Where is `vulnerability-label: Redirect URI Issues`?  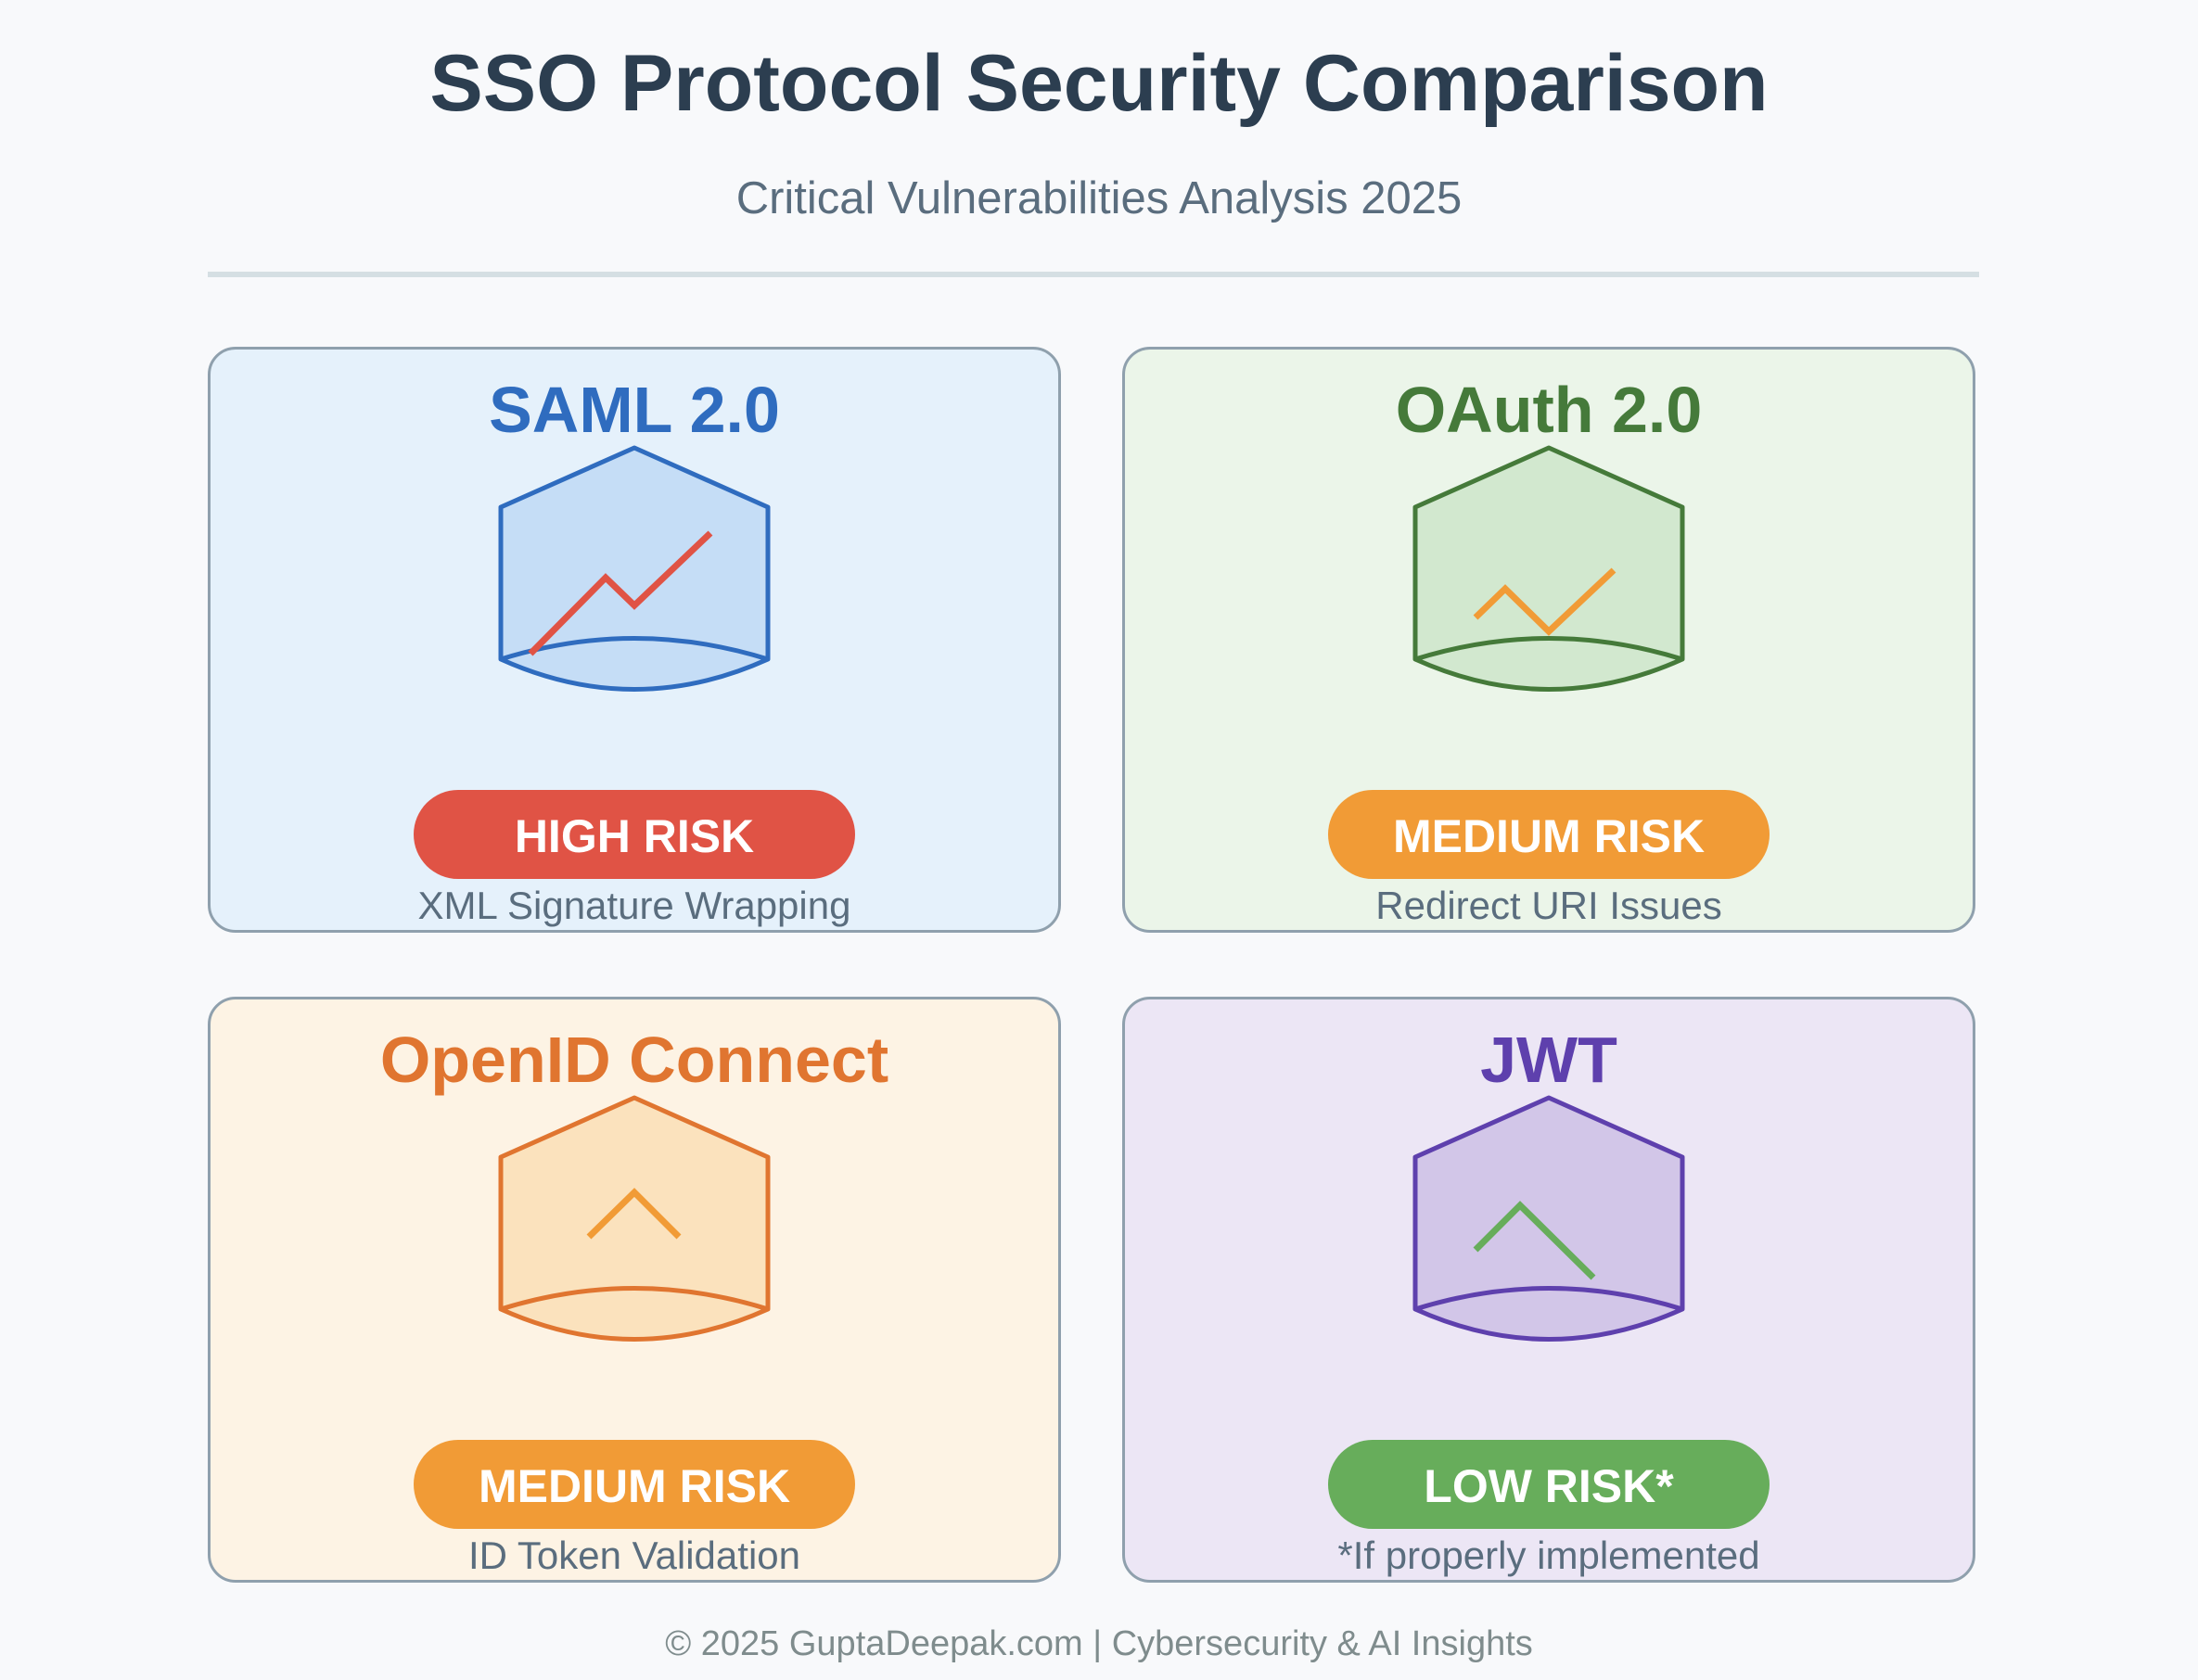
vulnerability-label: Redirect URI Issues is located at coordinates (1549, 905).